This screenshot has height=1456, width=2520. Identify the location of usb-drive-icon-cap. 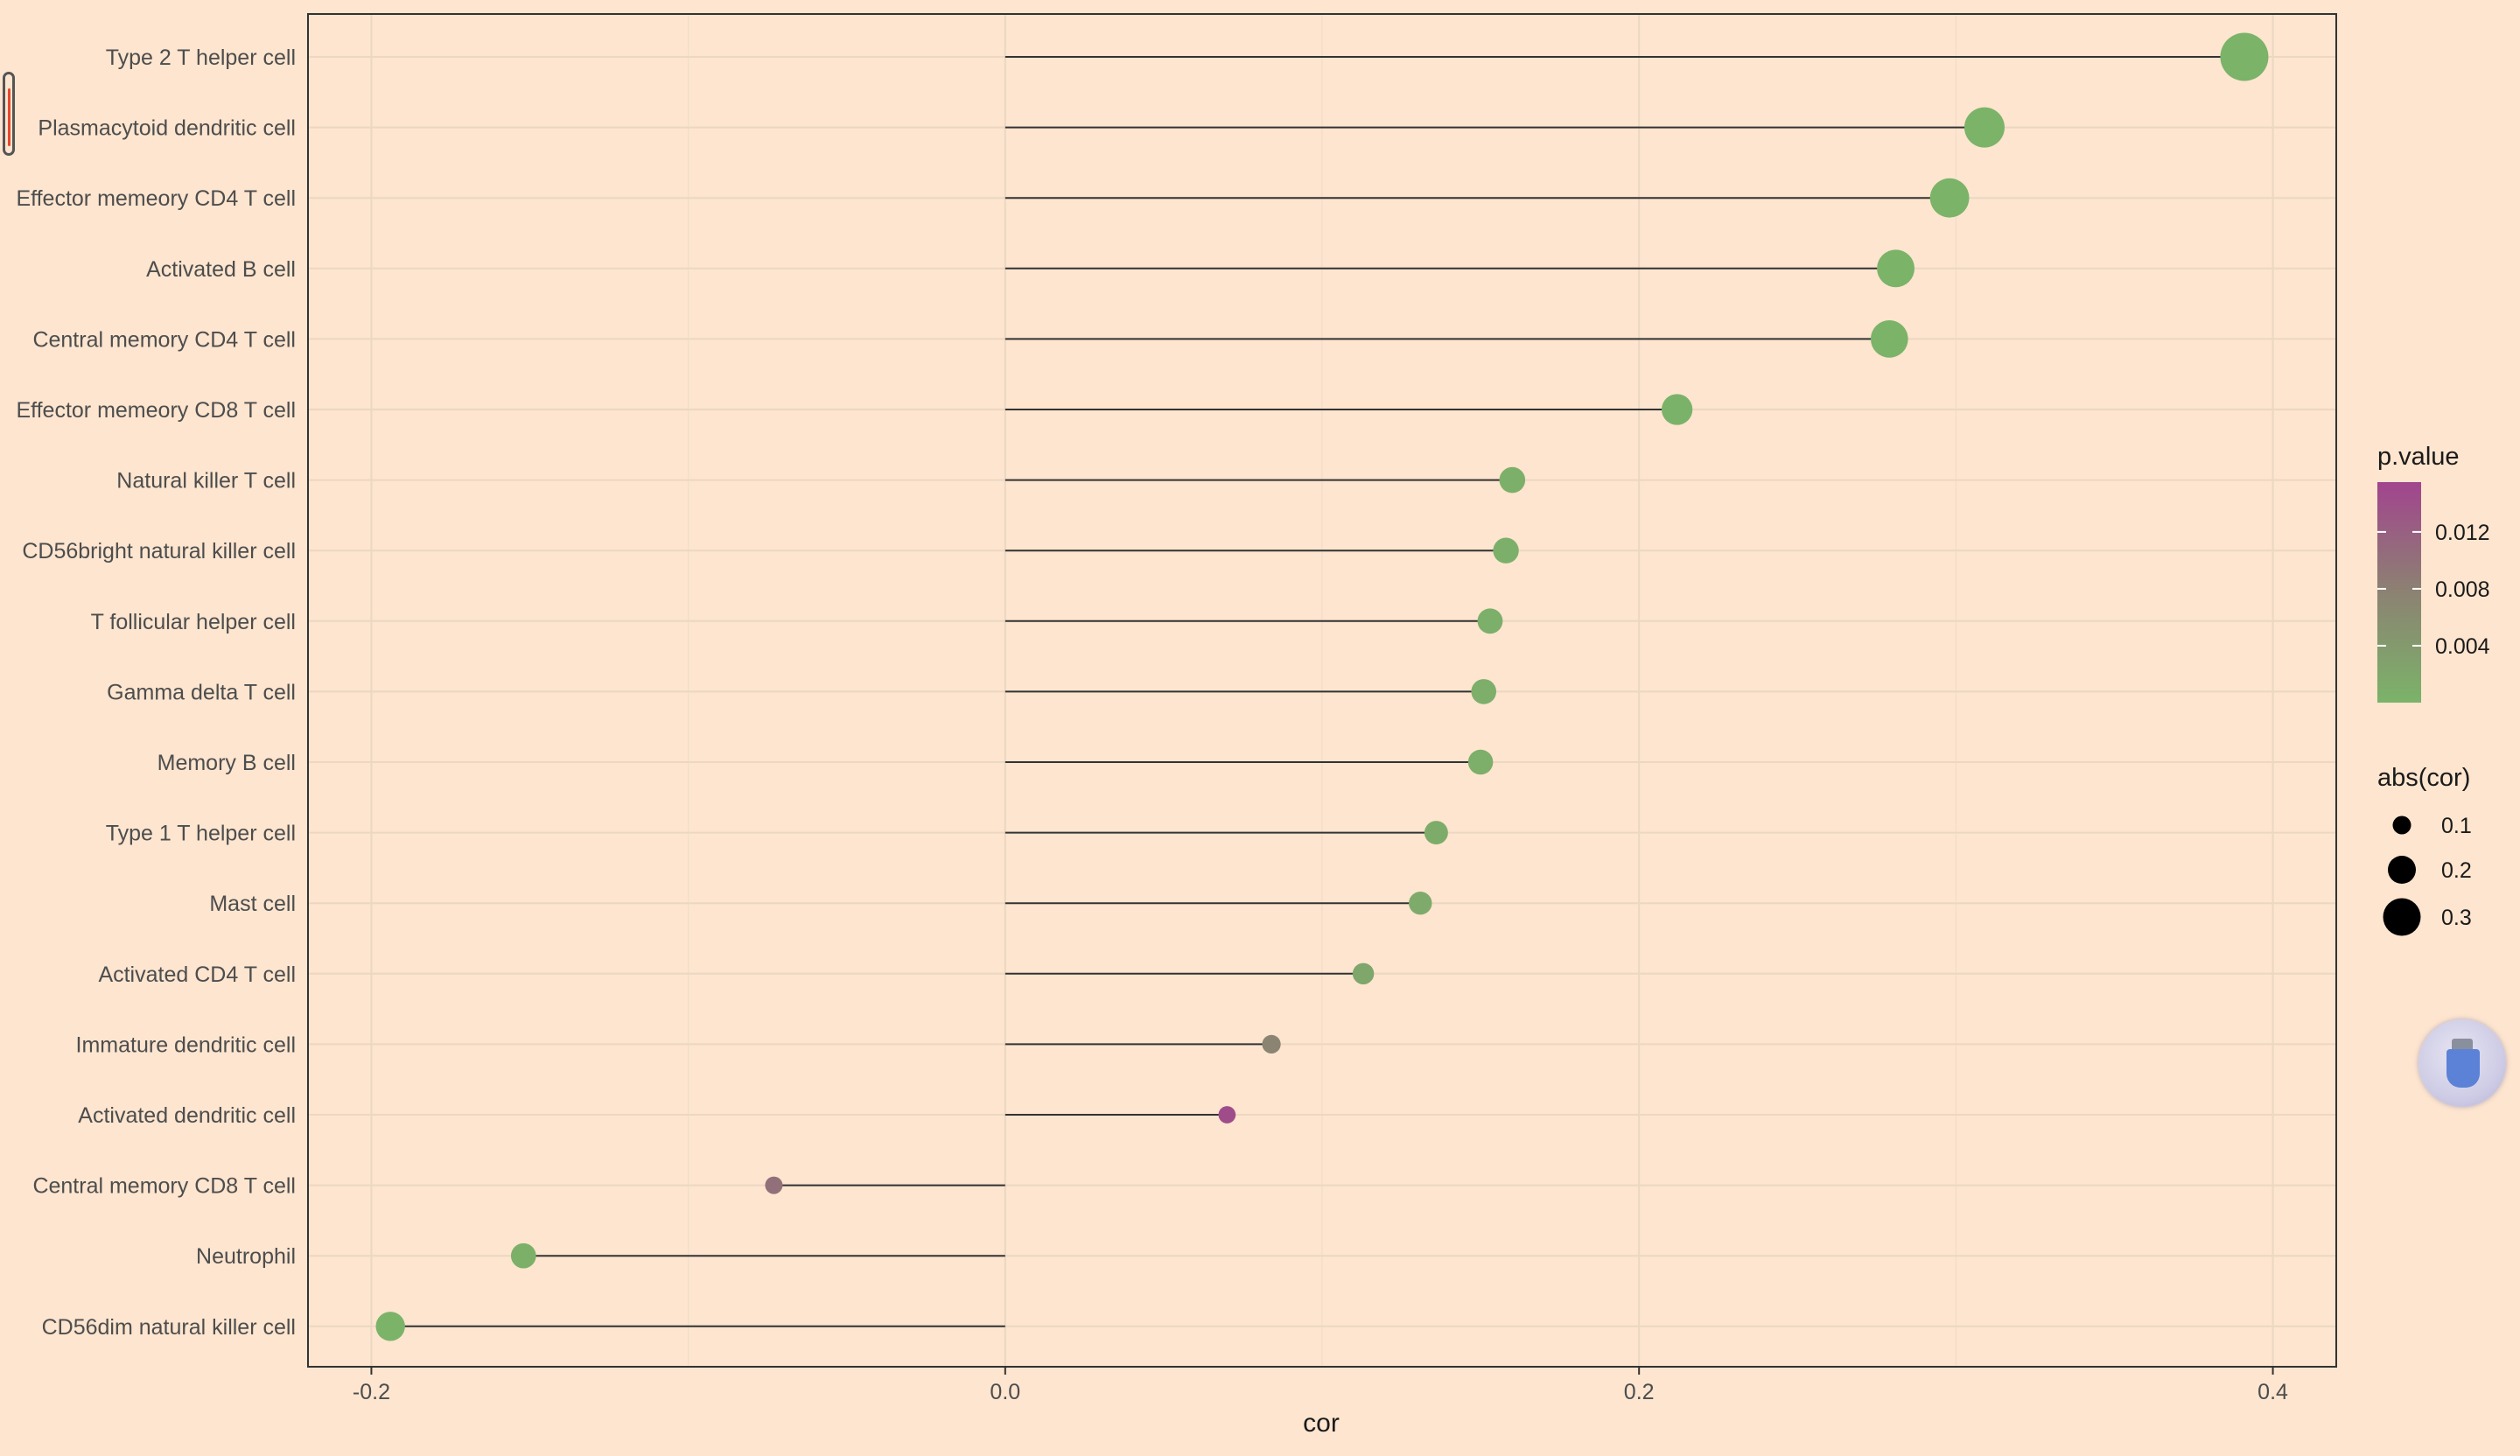
(2462, 1045).